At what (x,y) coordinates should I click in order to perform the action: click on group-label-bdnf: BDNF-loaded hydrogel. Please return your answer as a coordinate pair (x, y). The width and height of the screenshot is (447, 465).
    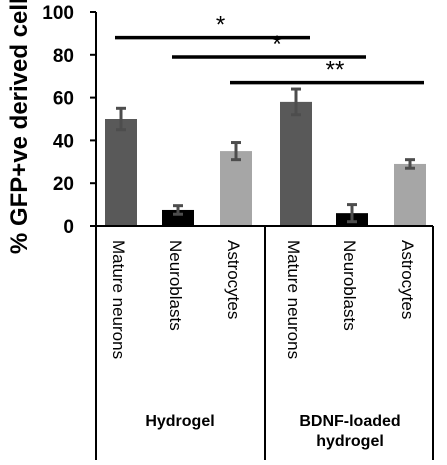
    Looking at the image, I should click on (349, 431).